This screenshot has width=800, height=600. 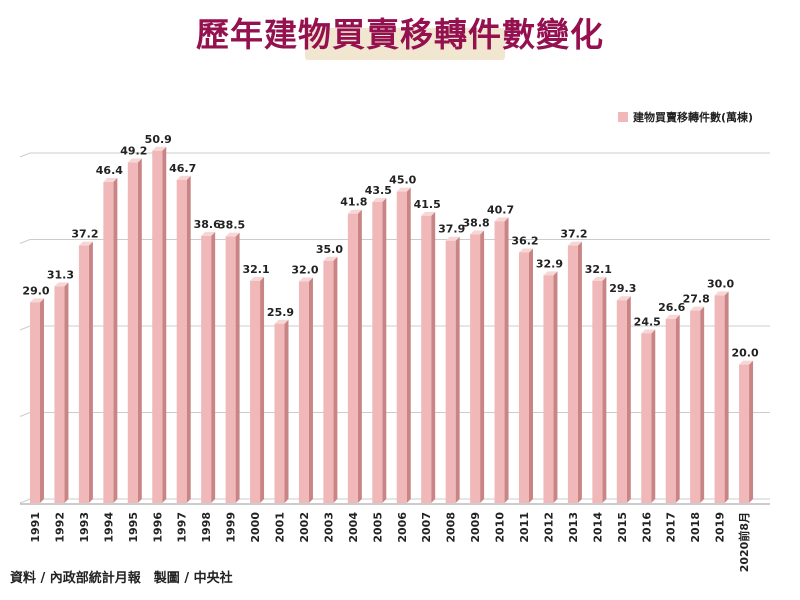 What do you see at coordinates (231, 527) in the screenshot?
I see `x-tick-label: 1999` at bounding box center [231, 527].